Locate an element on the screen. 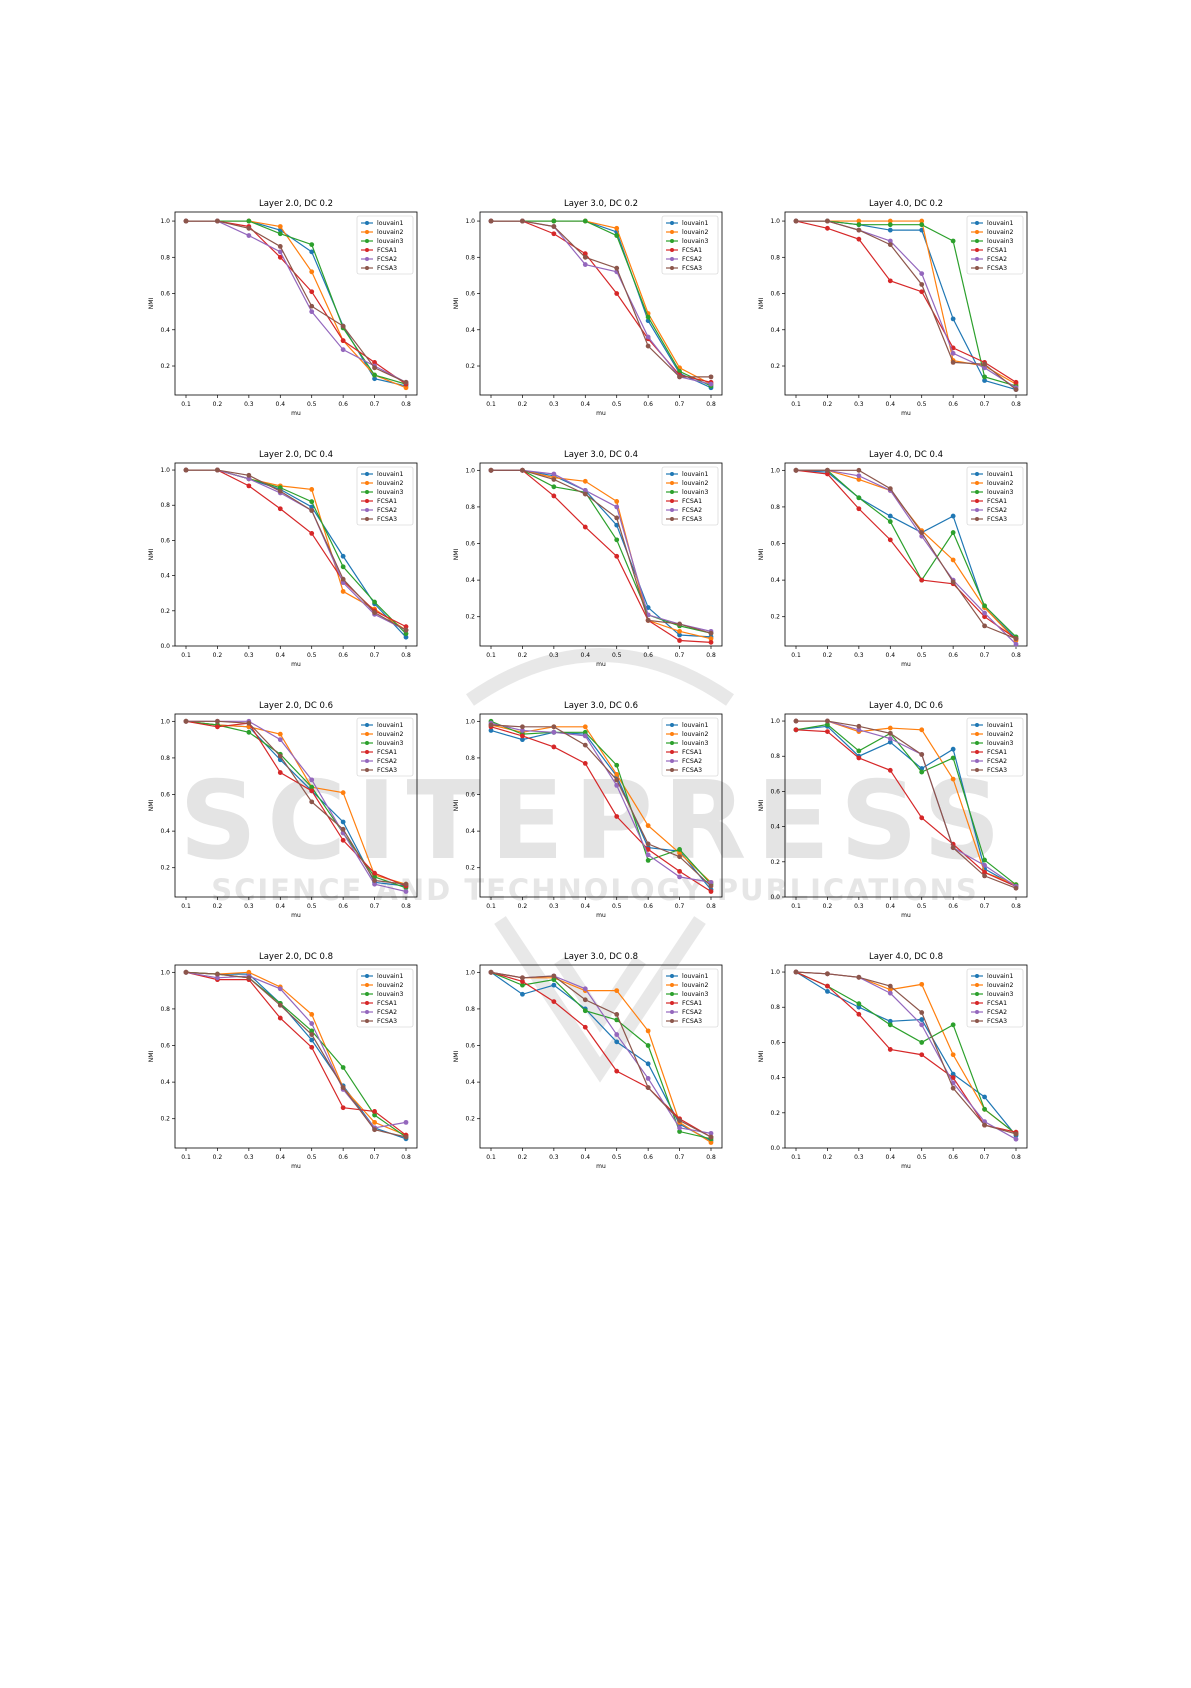 This screenshot has height=1688, width=1191. subplot-title: Layer 2.0, DC 0.4 is located at coordinates (296, 455).